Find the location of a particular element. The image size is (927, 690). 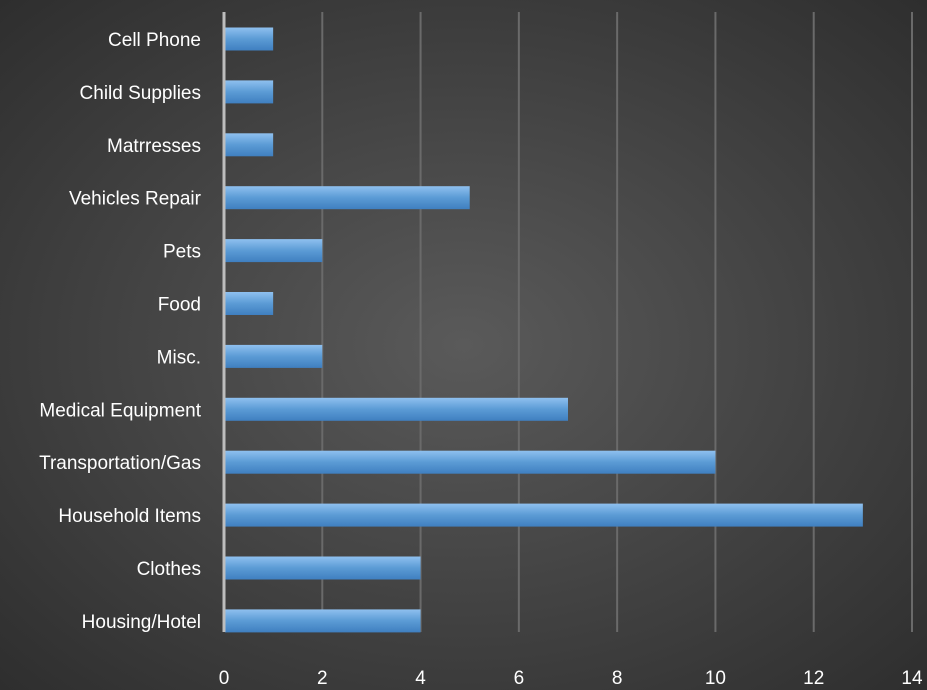

x-tick-label: 12 is located at coordinates (813, 678).